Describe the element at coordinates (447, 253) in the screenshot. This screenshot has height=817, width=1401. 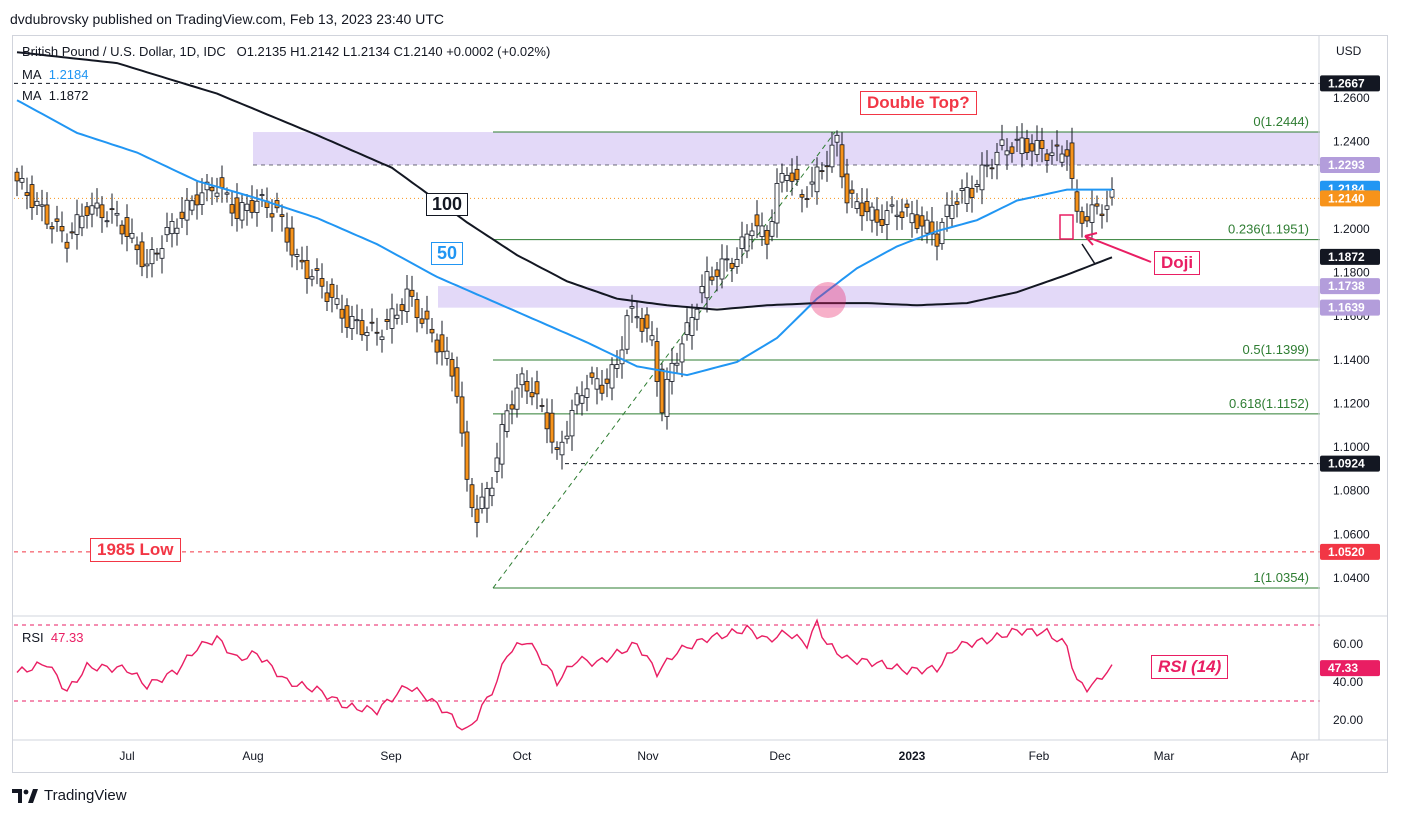
I see `ma50-tag: 50` at that location.